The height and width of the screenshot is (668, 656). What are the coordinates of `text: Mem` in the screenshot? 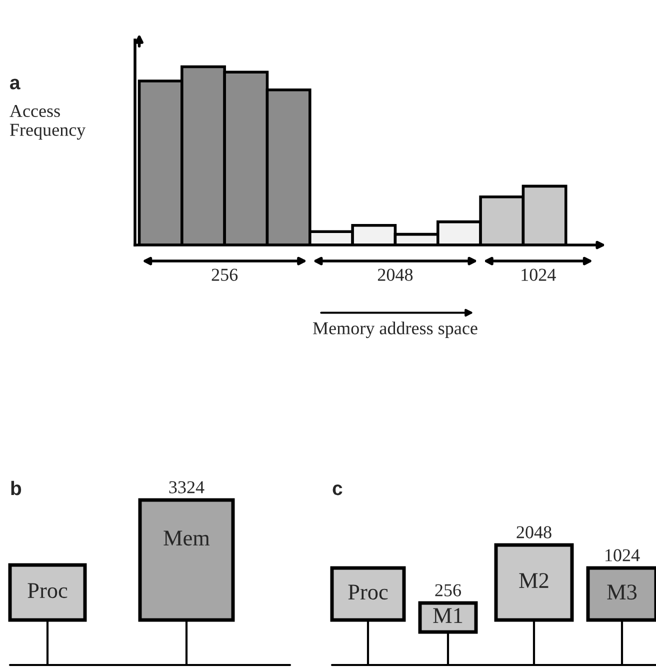 It's located at (187, 538).